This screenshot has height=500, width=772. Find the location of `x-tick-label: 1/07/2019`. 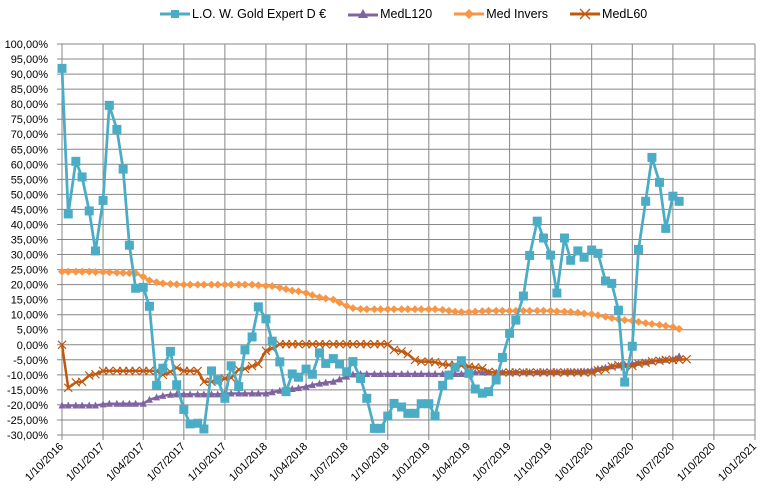

x-tick-label: 1/07/2019 is located at coordinates (492, 462).